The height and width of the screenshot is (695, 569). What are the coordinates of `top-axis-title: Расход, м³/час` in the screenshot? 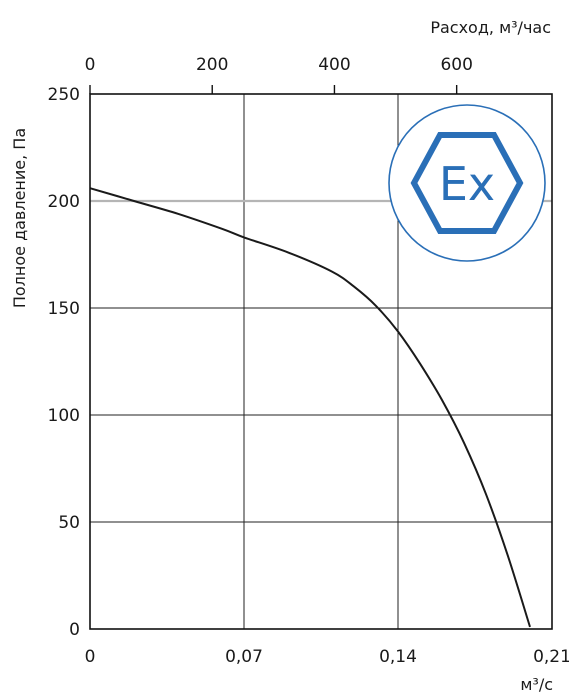 It's located at (490, 27).